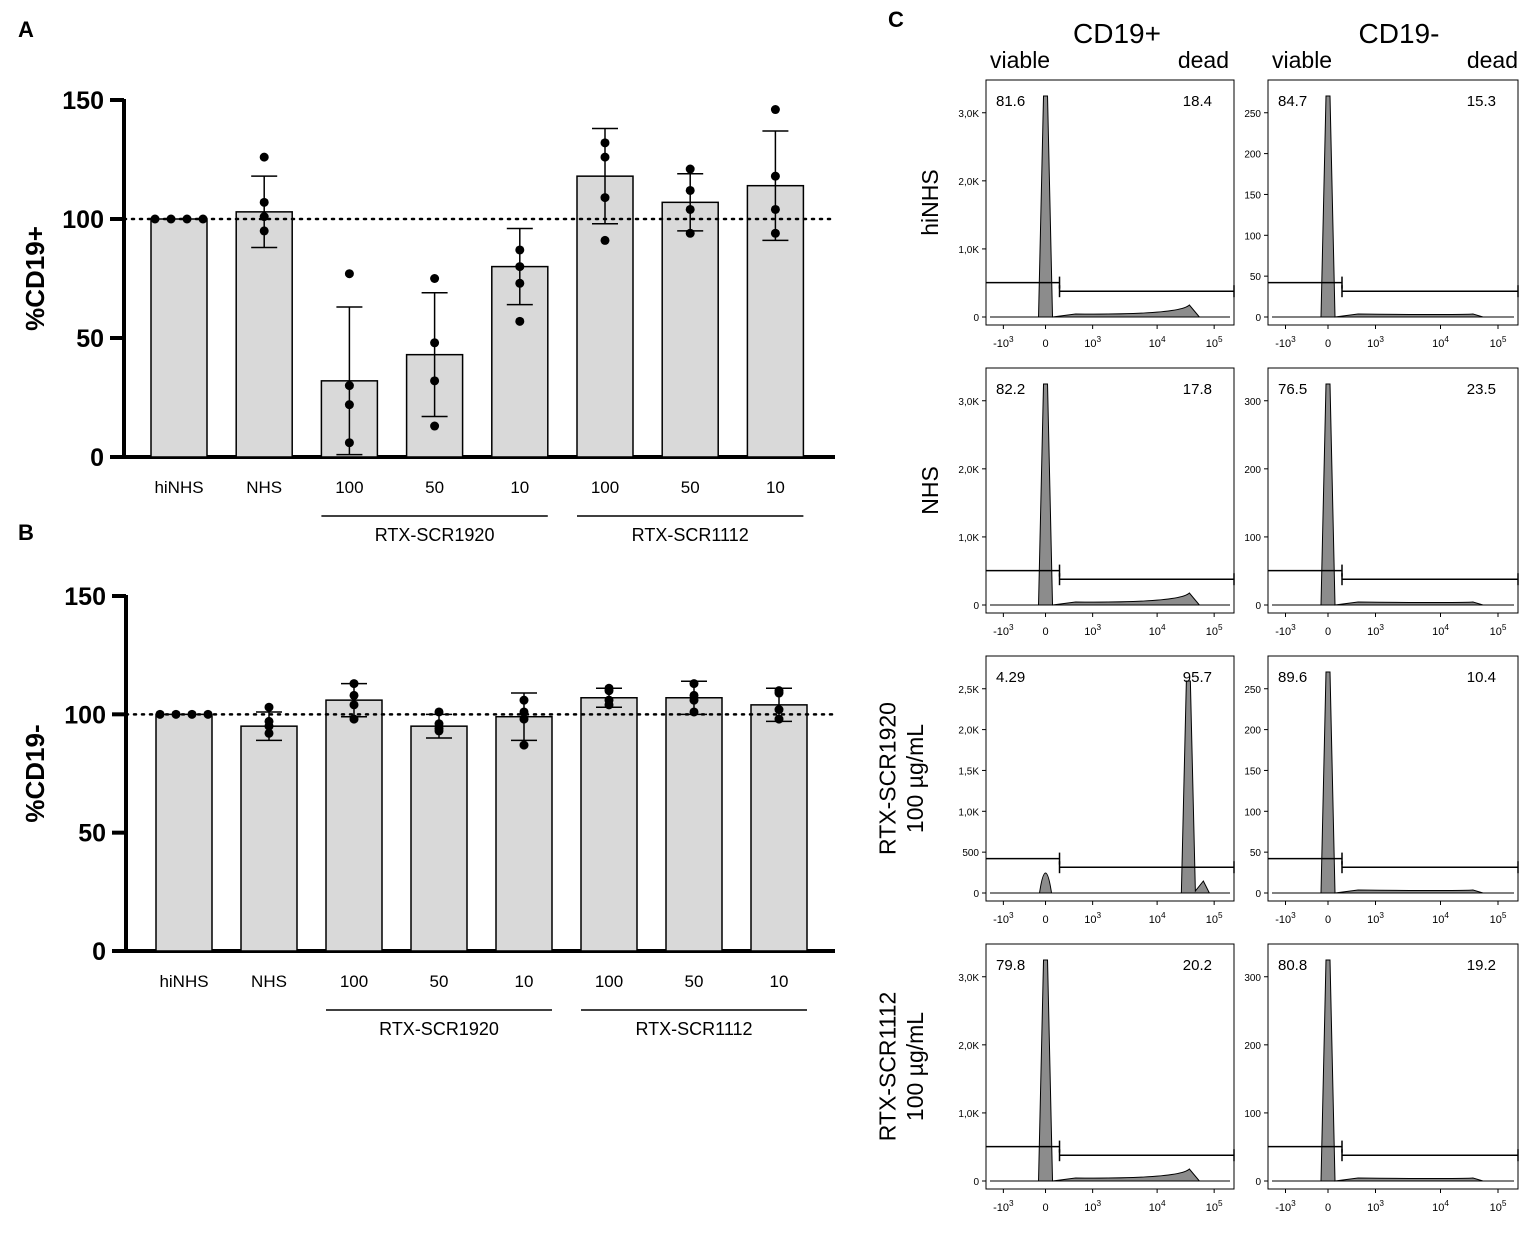 The width and height of the screenshot is (1535, 1236). I want to click on histogram-cd19neg-row-3: 0 50 100 150 200 250 -103 0 10³ 10⁴ 10⁵ 89.6 10.4, so click(1381, 790).